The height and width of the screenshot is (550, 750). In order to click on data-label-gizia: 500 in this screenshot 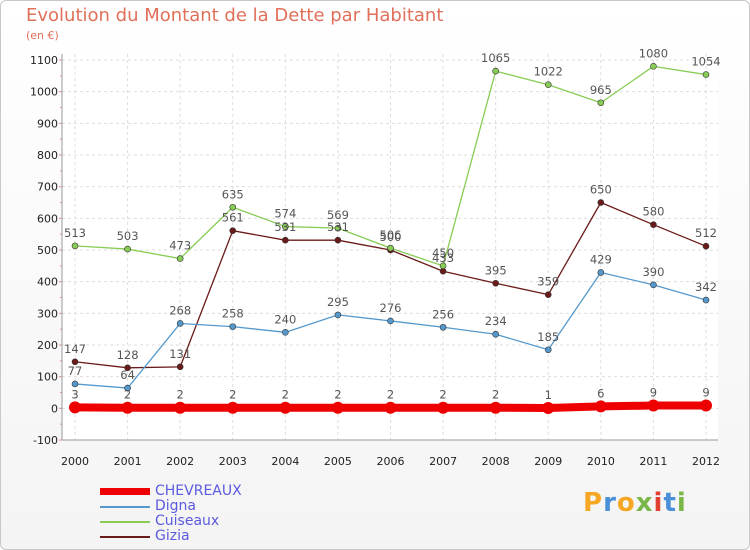, I will do `click(391, 237)`.